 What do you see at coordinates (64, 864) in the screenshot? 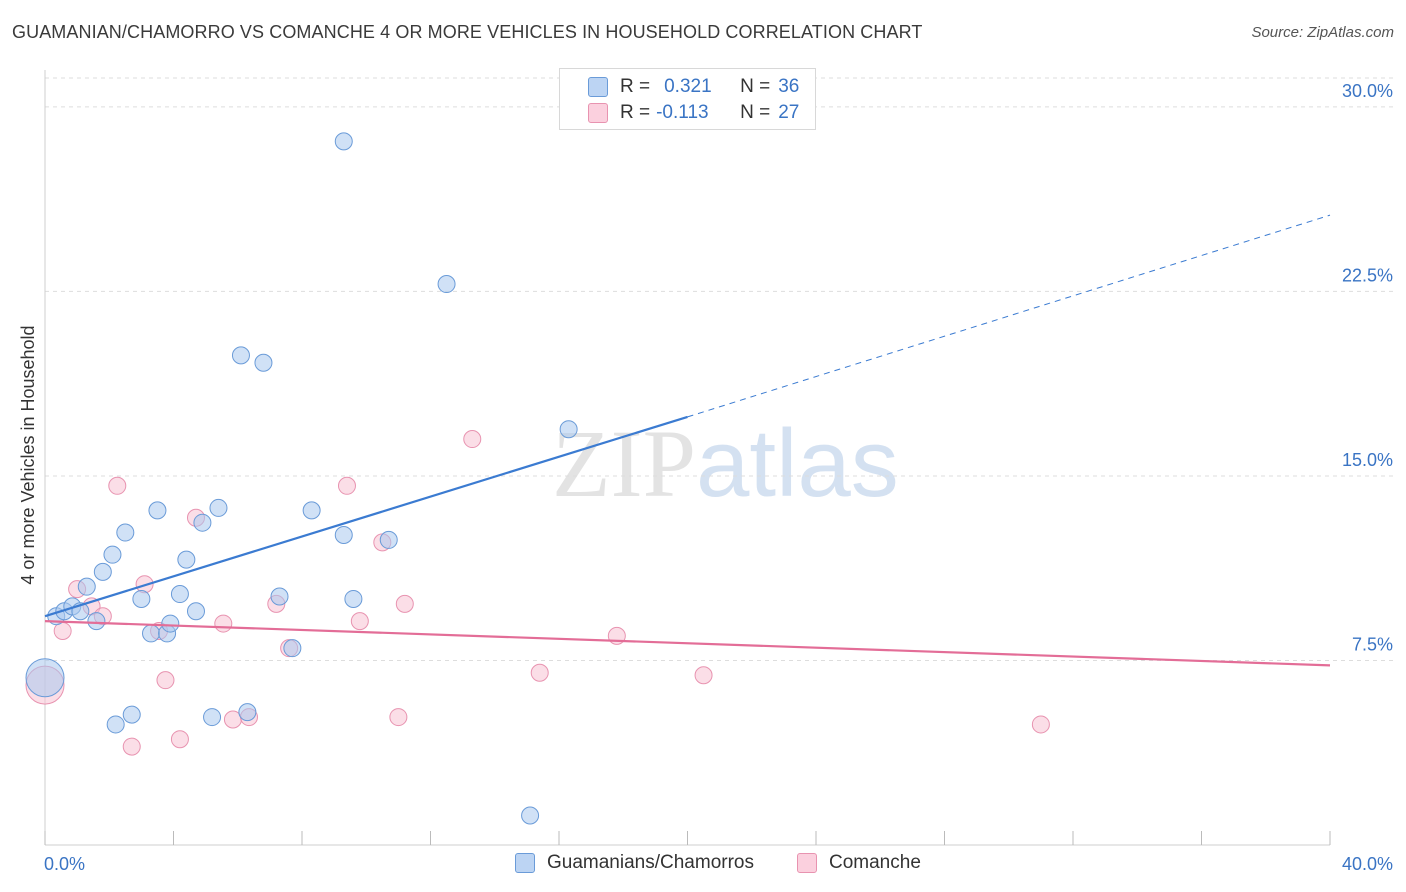
I see `x-tick-label: 0.0%` at bounding box center [64, 864].